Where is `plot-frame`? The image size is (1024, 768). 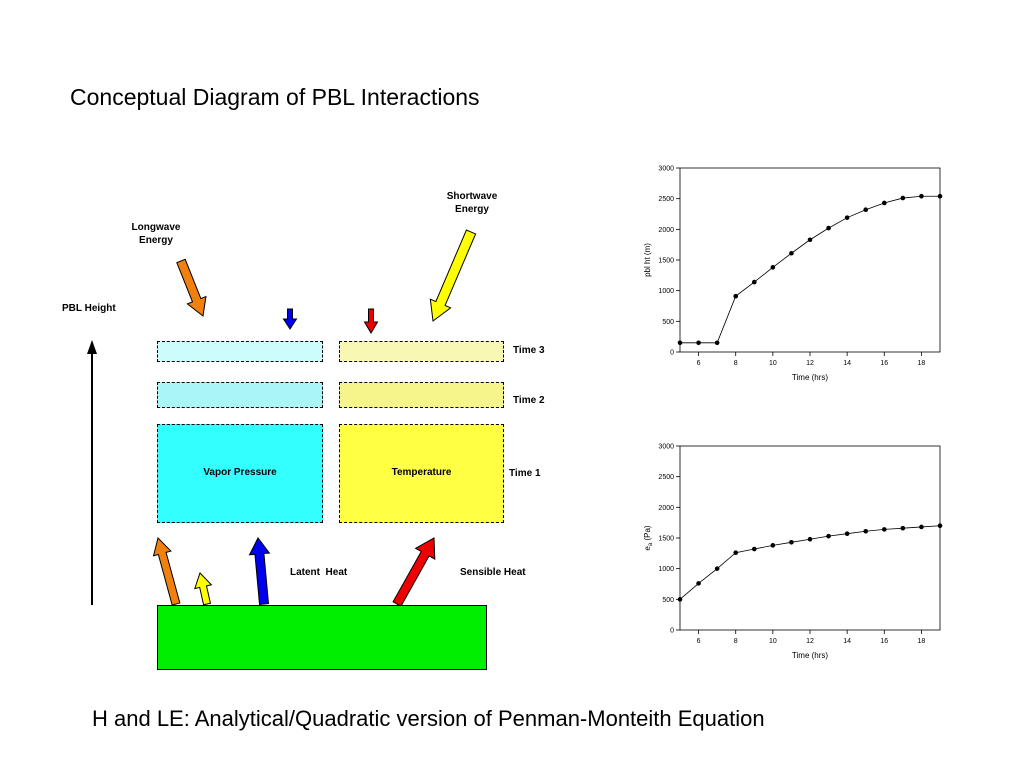
plot-frame is located at coordinates (810, 260).